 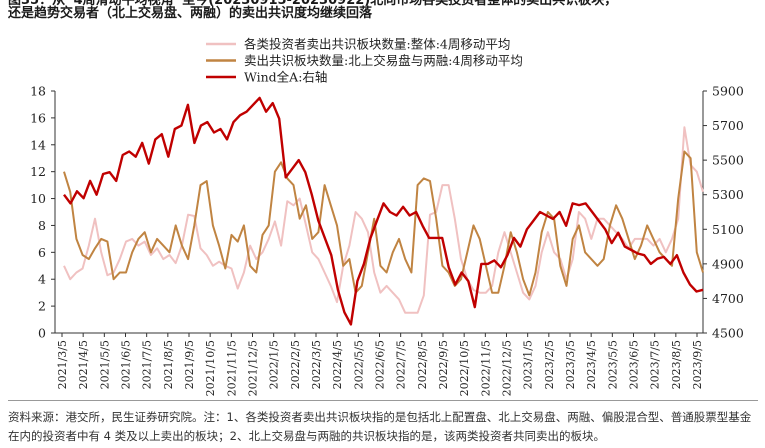 What do you see at coordinates (274, 364) in the screenshot?
I see `x-axis-tick-label: 2022/1/5` at bounding box center [274, 364].